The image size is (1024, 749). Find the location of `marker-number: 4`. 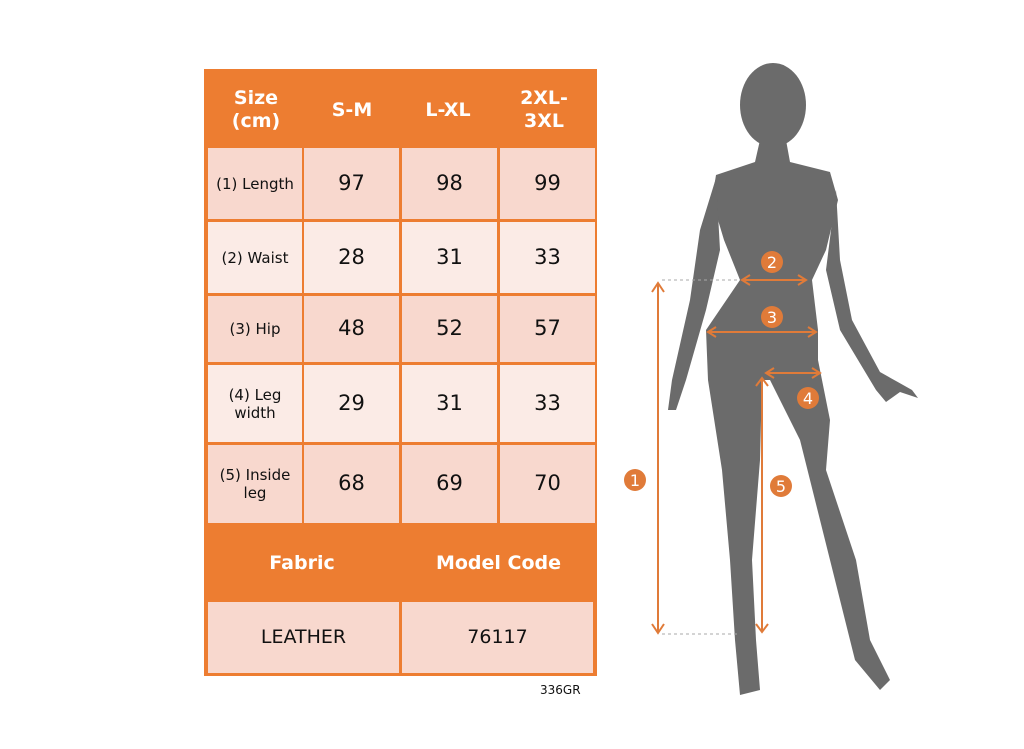

marker-number: 4 is located at coordinates (808, 398).